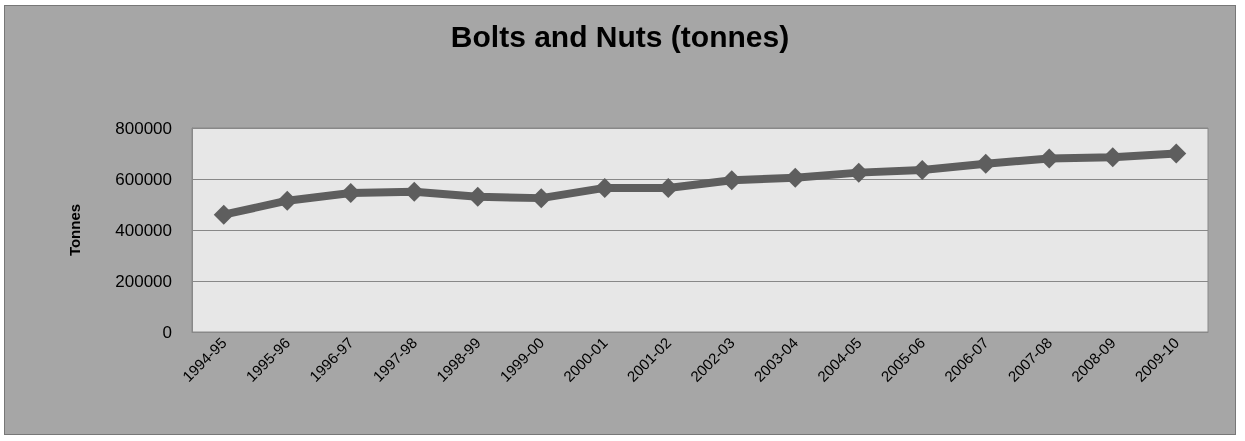 This screenshot has width=1245, height=441. What do you see at coordinates (143, 179) in the screenshot?
I see `y-tick-label: 600000` at bounding box center [143, 179].